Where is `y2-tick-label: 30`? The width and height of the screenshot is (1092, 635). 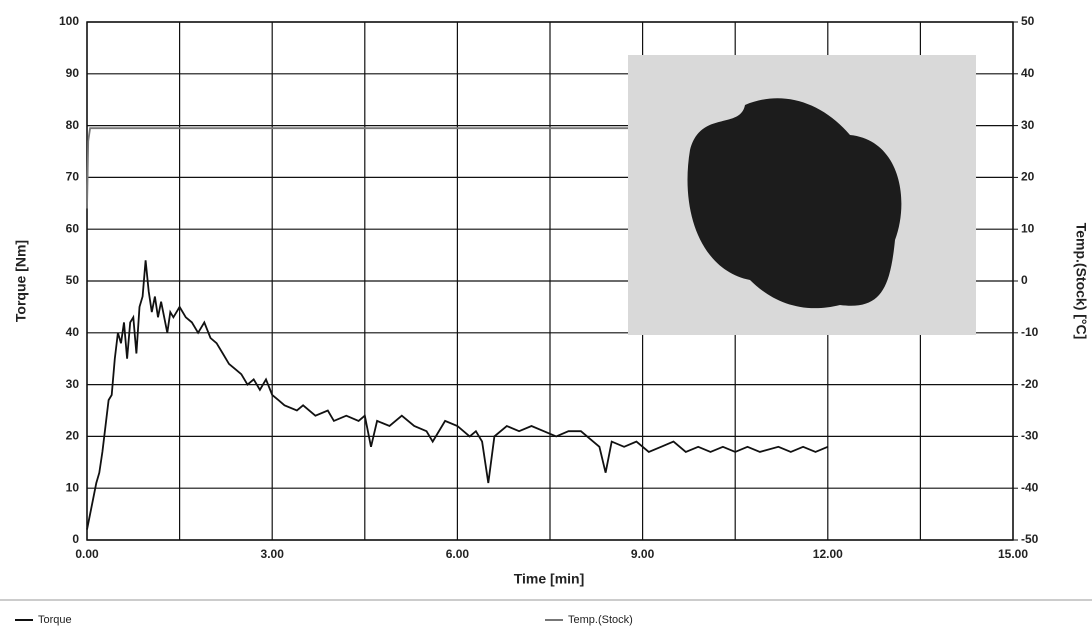 y2-tick-label: 30 is located at coordinates (1028, 125).